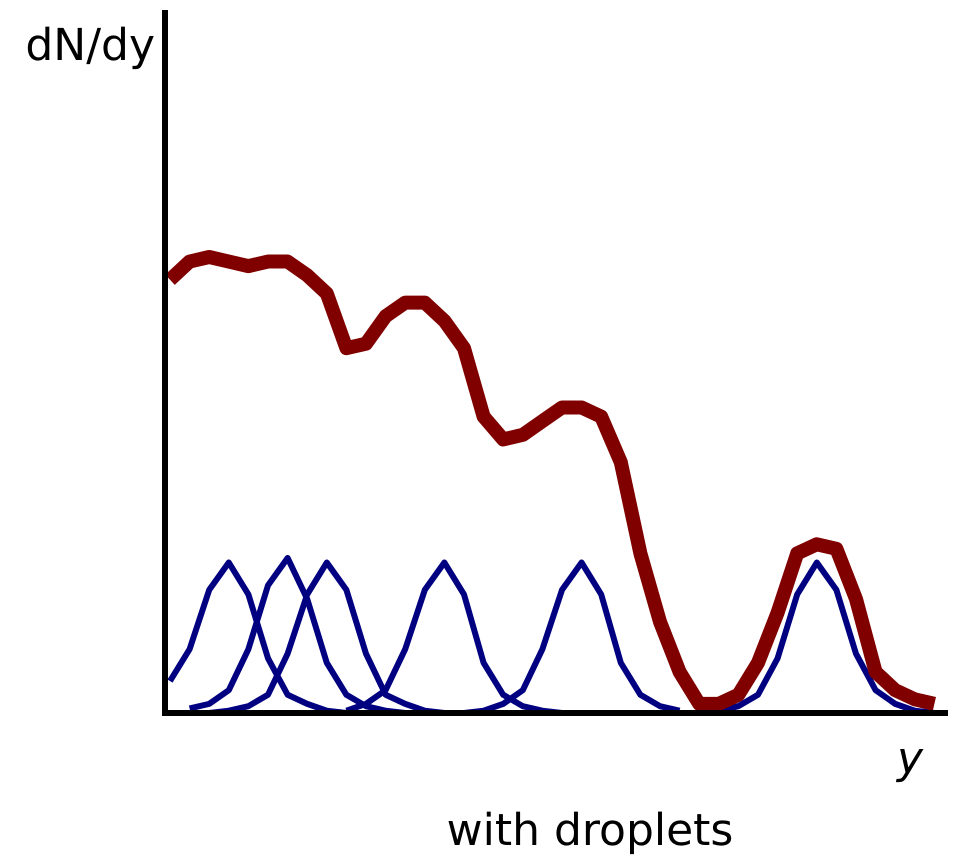 The width and height of the screenshot is (957, 856). Describe the element at coordinates (90, 45) in the screenshot. I see `y-axis-title: dN/dy` at that location.